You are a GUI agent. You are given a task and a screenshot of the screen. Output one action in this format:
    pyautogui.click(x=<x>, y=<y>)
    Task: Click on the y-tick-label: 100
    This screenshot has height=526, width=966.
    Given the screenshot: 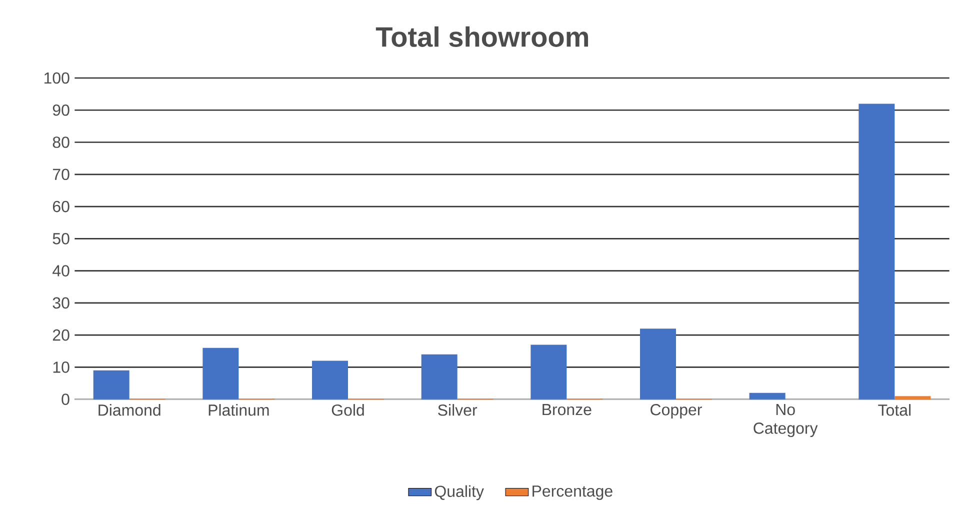 What is the action you would take?
    pyautogui.click(x=57, y=78)
    